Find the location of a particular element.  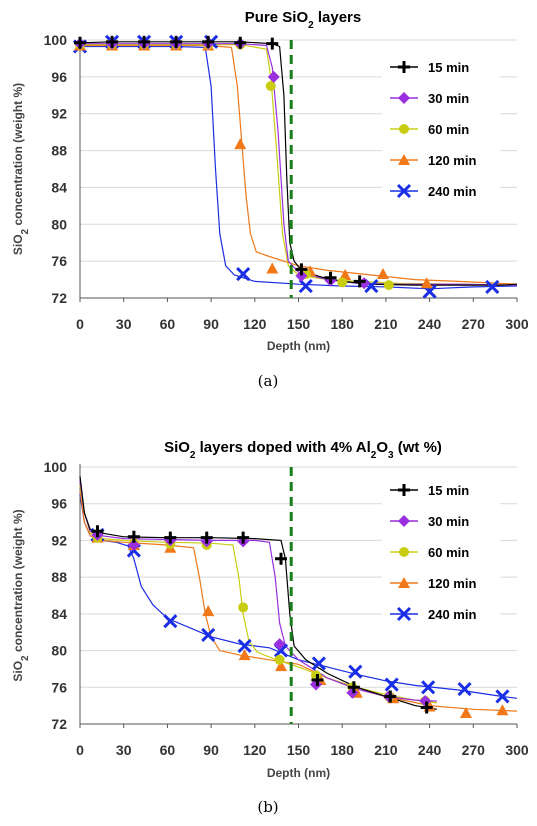

caption: (b) is located at coordinates (267, 807).